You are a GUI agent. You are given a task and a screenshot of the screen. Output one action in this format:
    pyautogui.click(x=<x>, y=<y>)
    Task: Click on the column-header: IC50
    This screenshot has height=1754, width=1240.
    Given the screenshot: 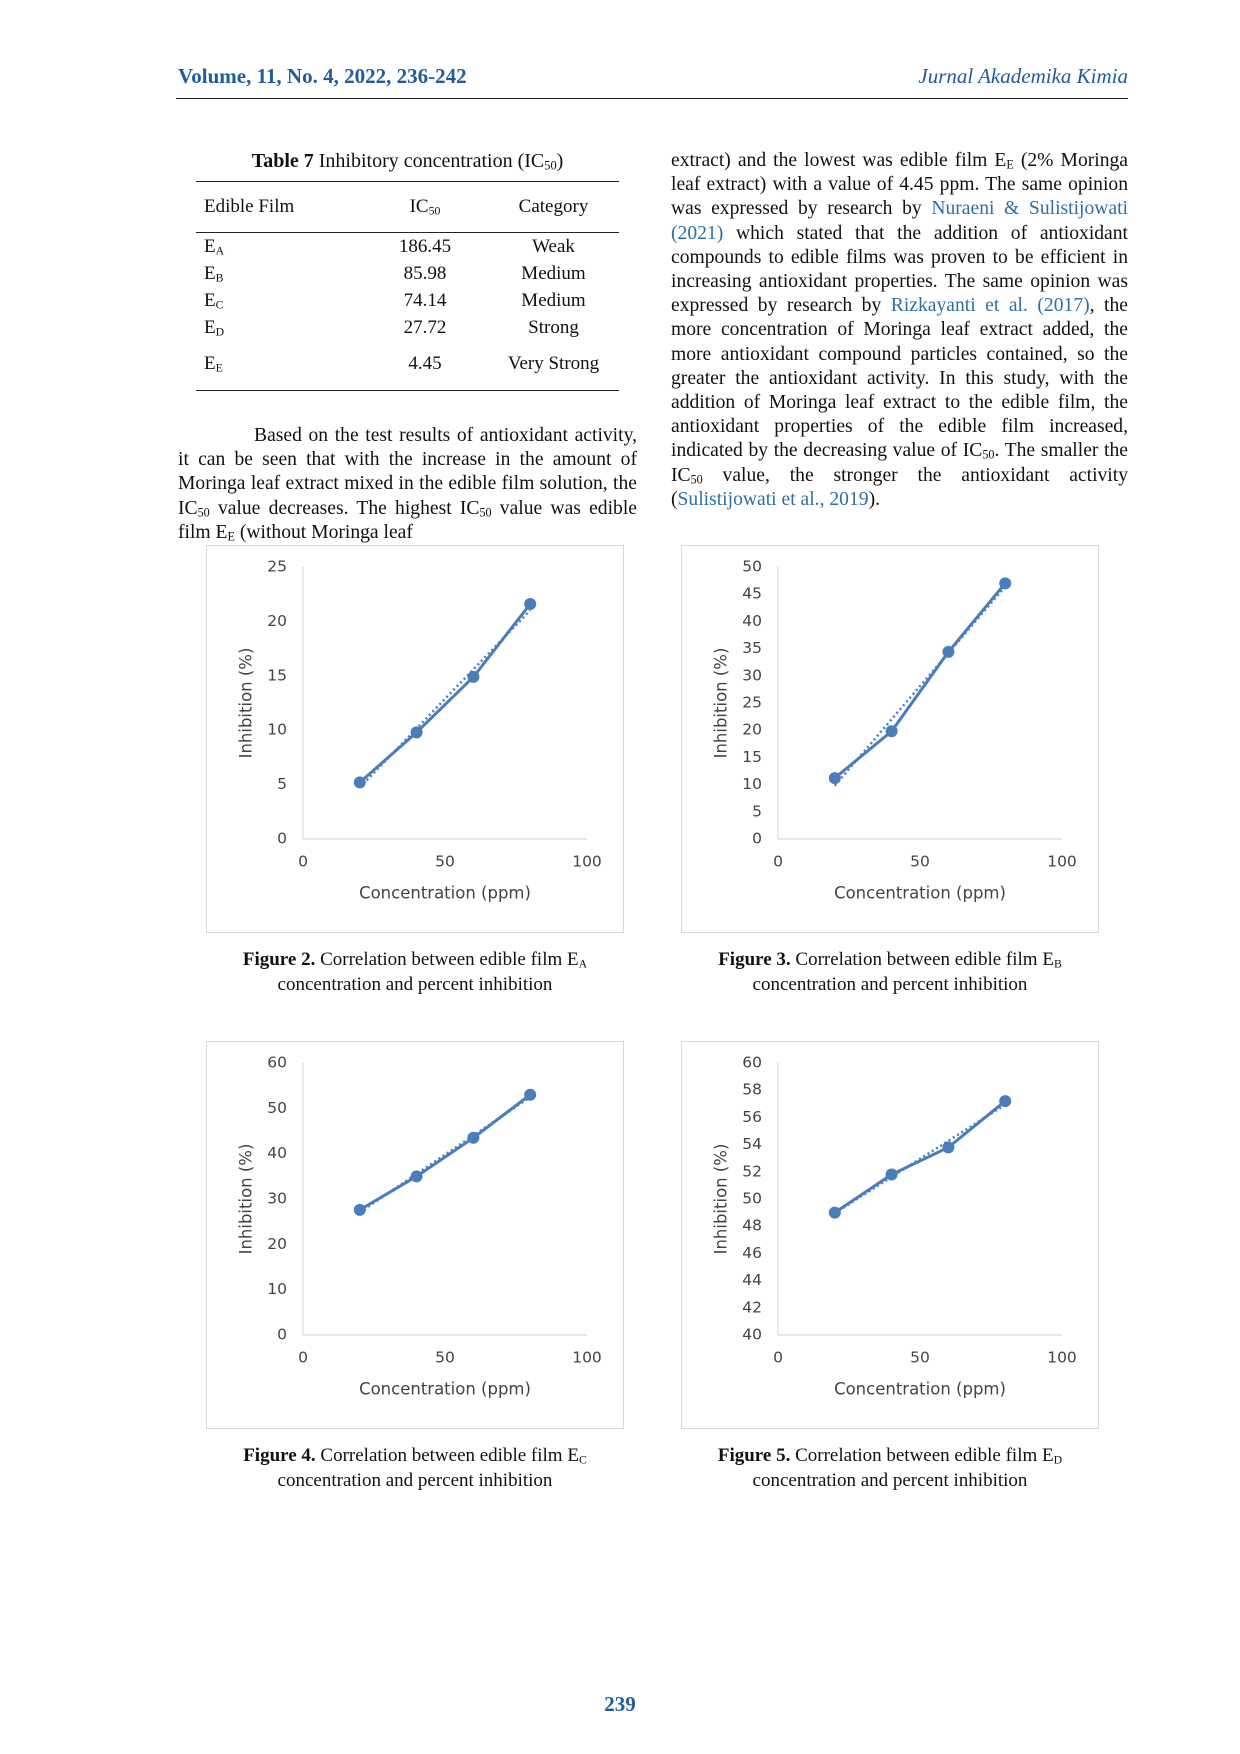 What is the action you would take?
    pyautogui.click(x=425, y=207)
    